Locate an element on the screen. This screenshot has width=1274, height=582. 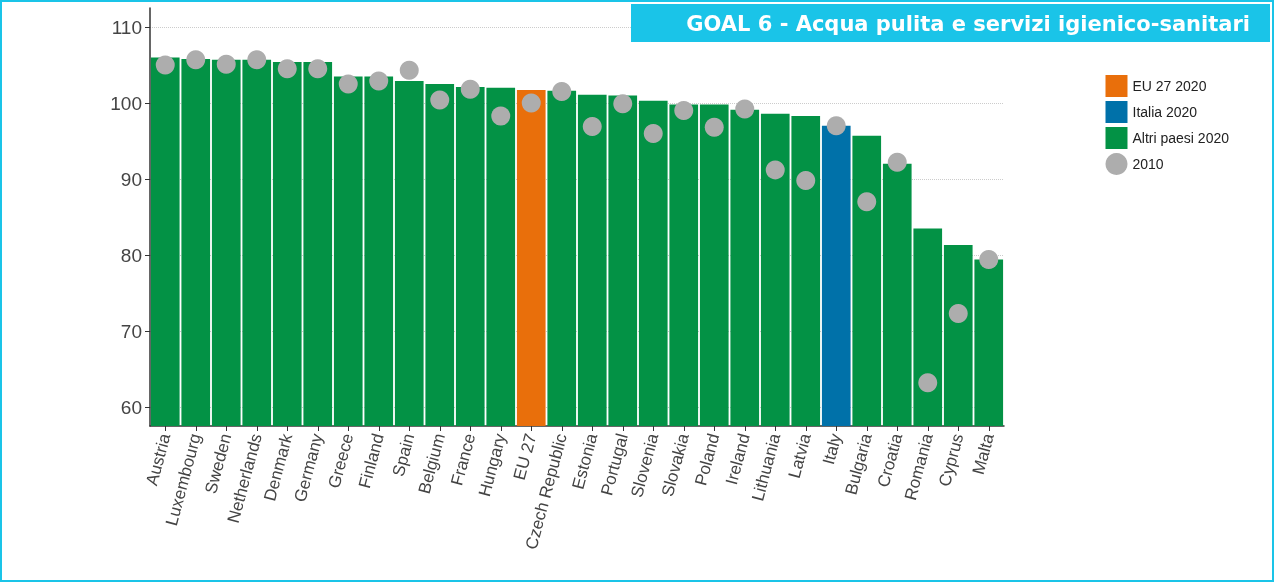
legend-label: Italia 2020 is located at coordinates (1165, 112).